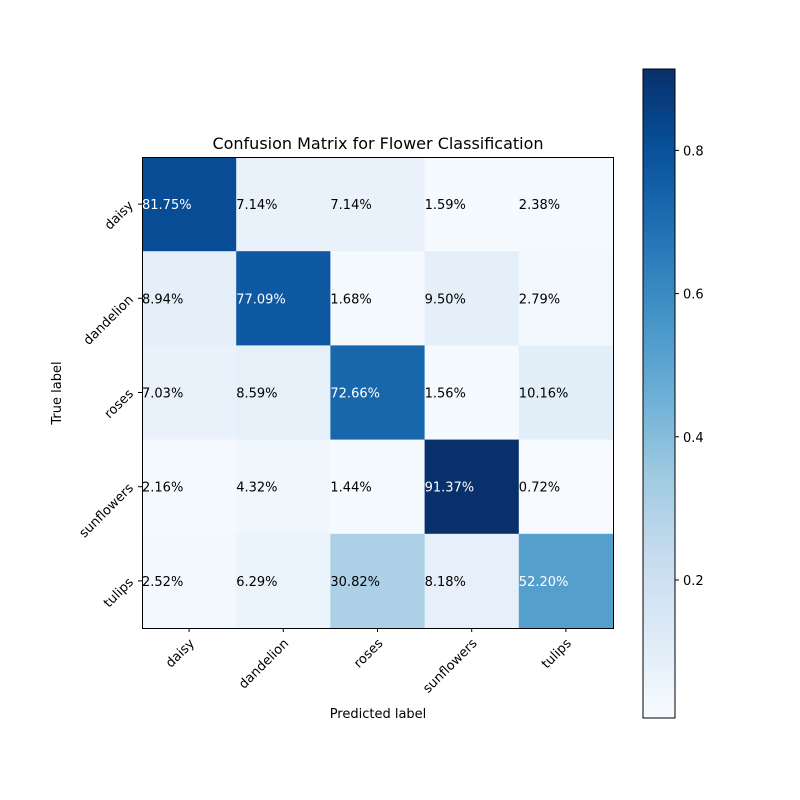  Describe the element at coordinates (445, 582) in the screenshot. I see `cell-value-label: 8.18%` at that location.